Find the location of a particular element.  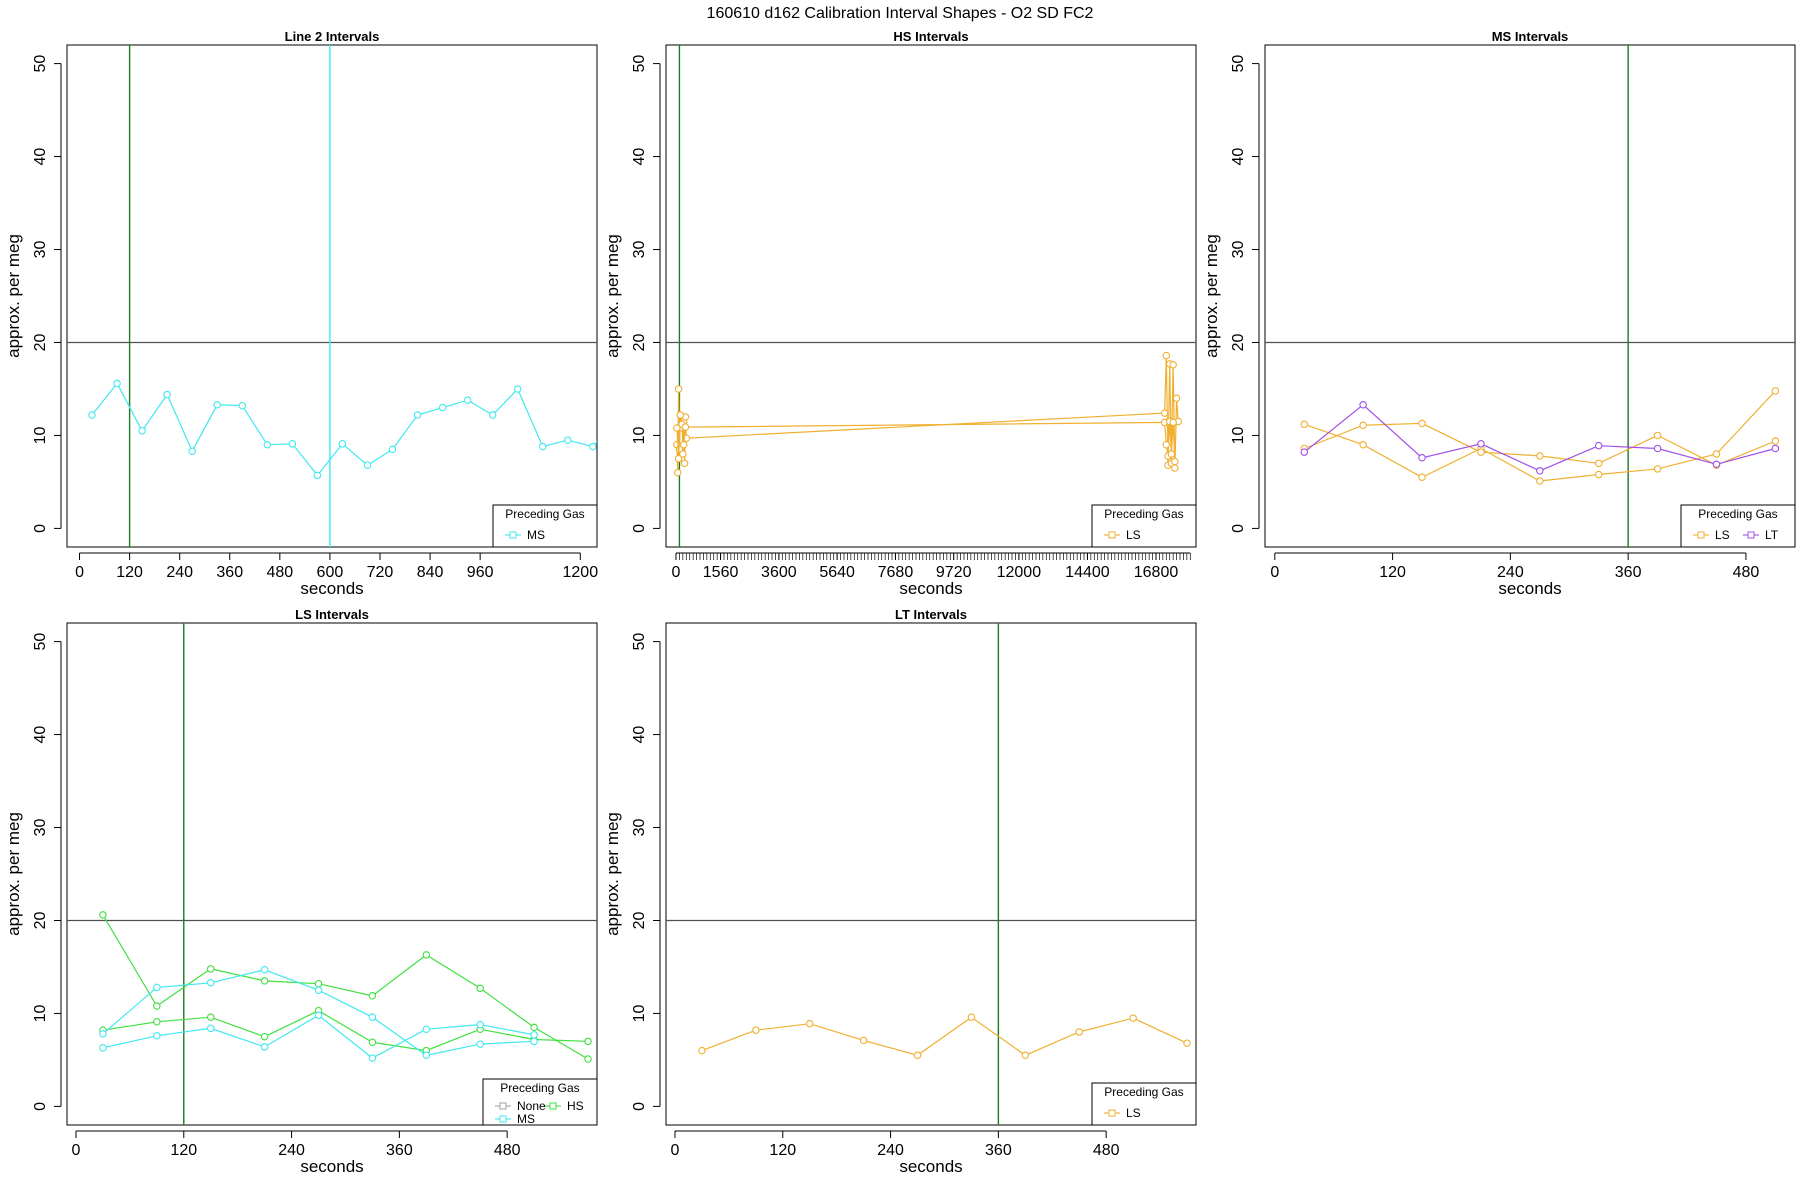

series-line-hs is located at coordinates (345, 987).